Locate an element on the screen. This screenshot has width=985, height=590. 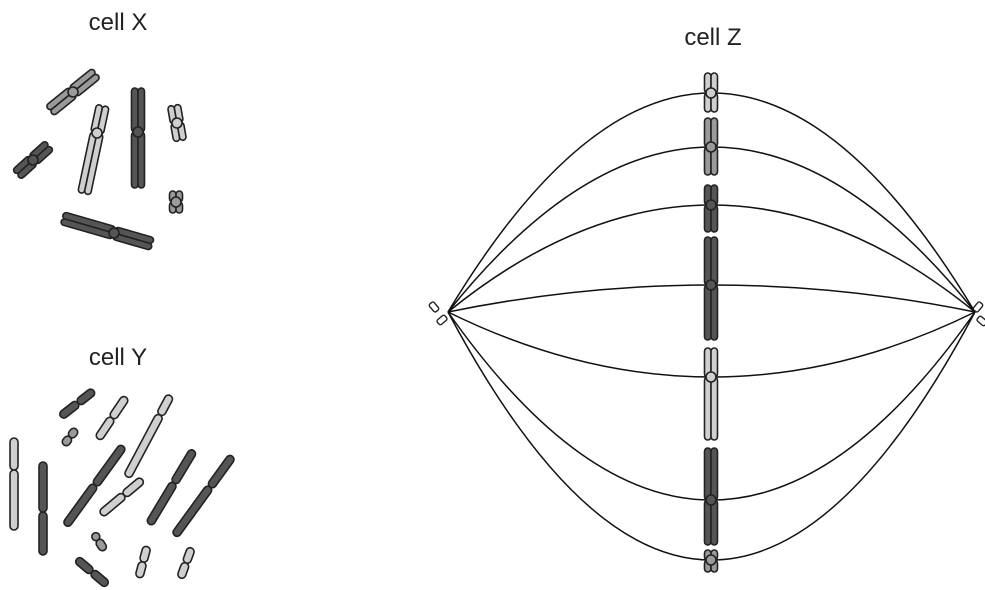
spindle-pole-left is located at coordinates (438, 313).